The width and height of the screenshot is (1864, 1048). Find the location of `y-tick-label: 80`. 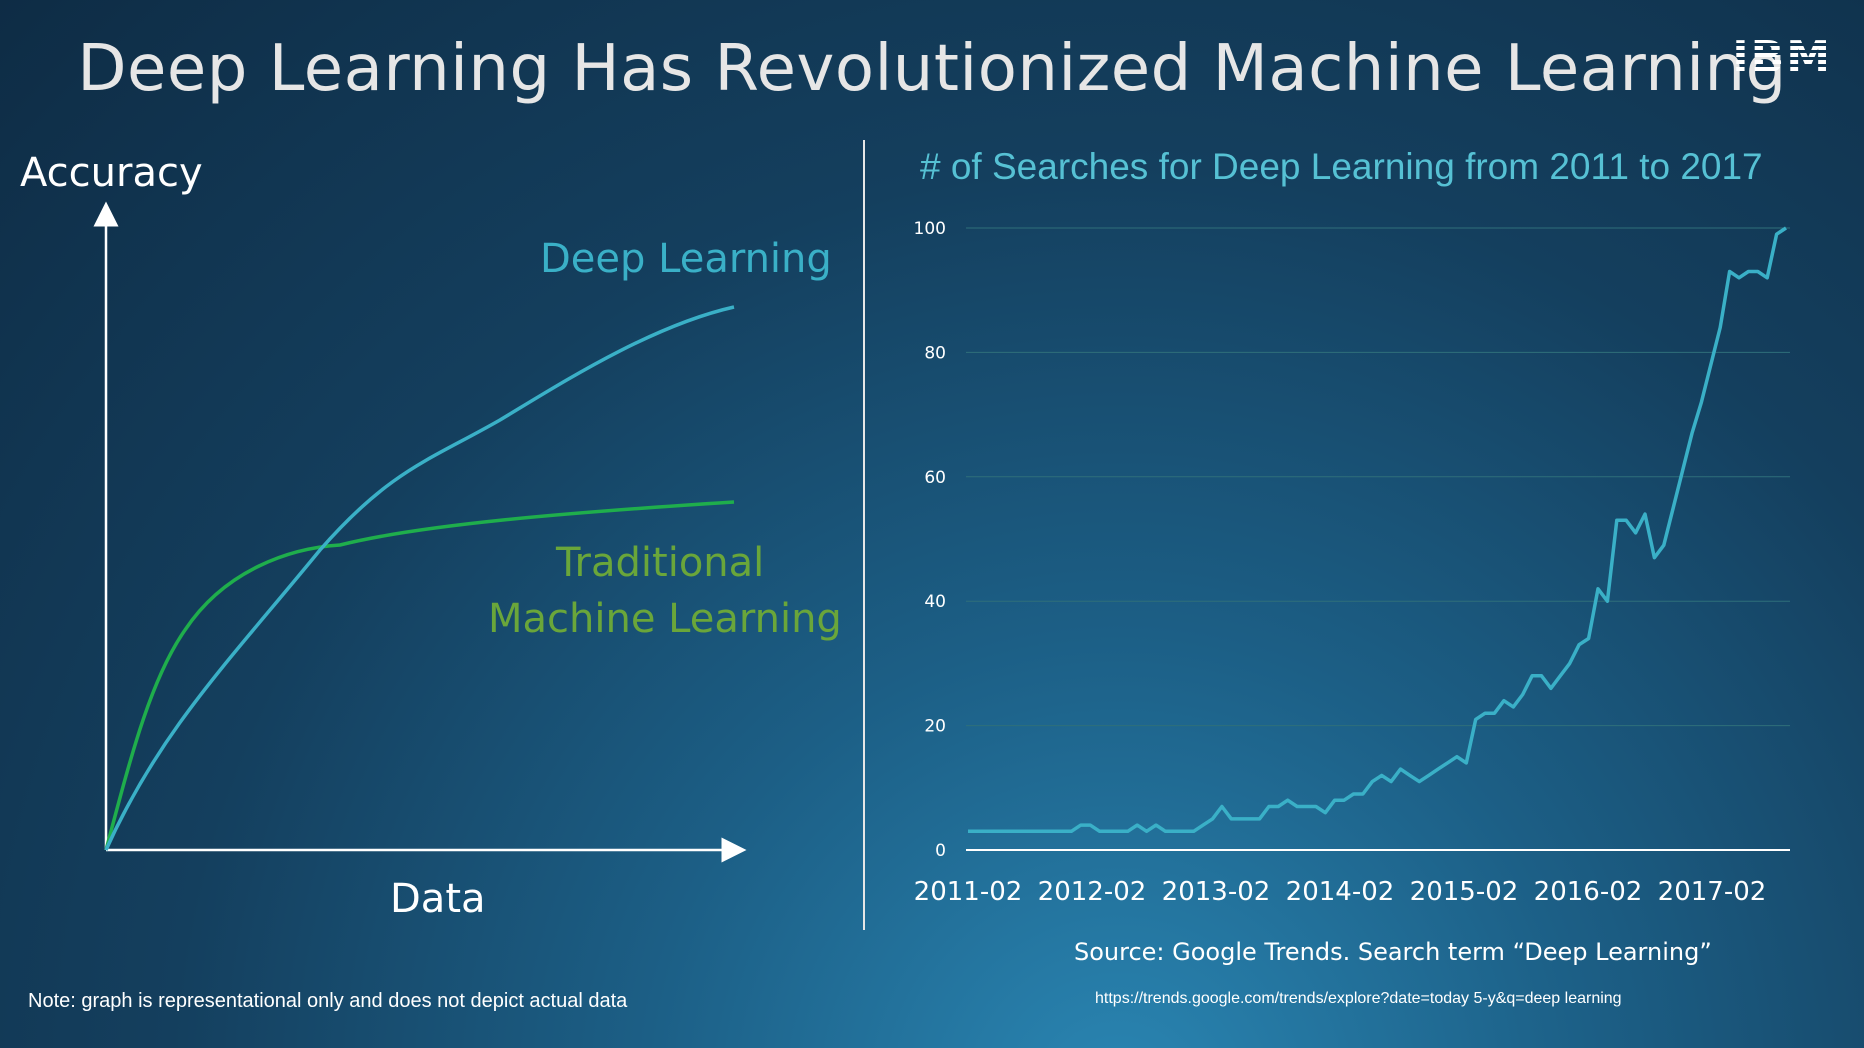

y-tick-label: 80 is located at coordinates (935, 353).